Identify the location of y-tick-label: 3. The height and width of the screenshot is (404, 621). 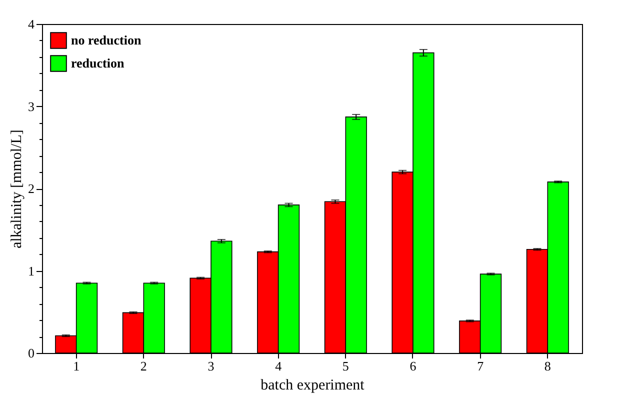
(31, 106).